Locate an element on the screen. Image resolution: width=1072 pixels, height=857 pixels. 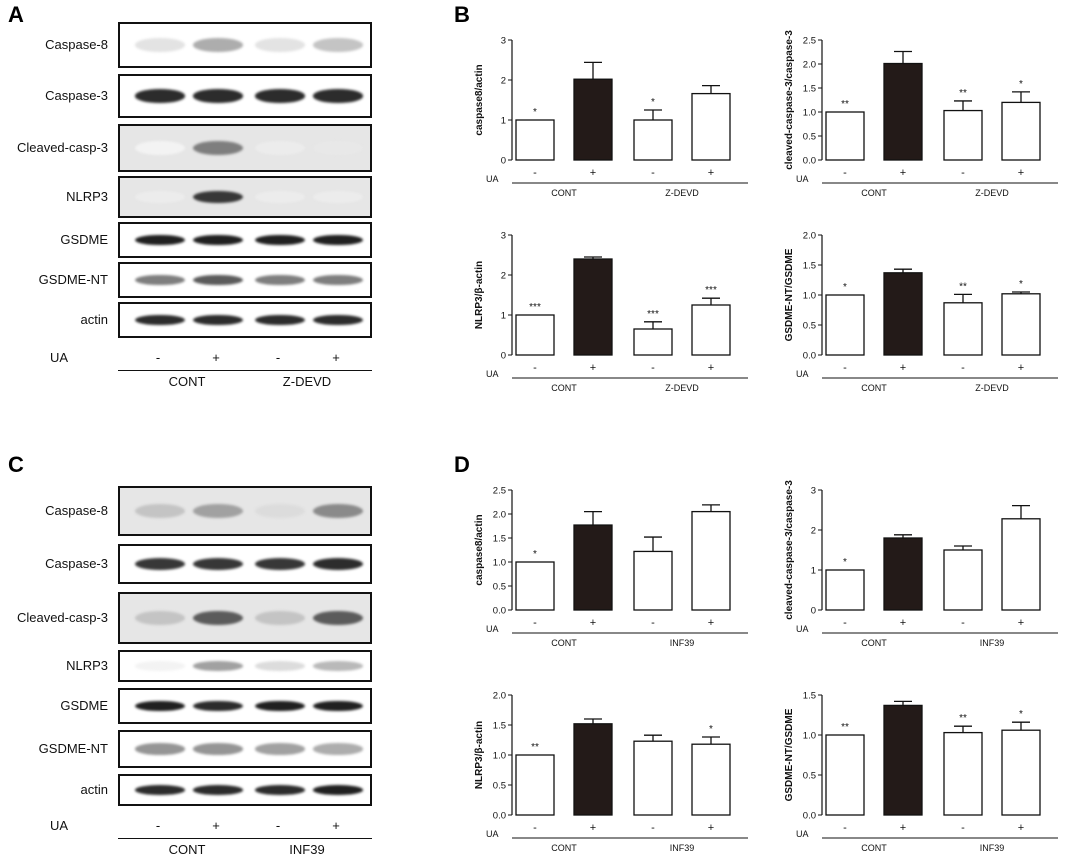
panel-letter-d: D is located at coordinates (462, 464).